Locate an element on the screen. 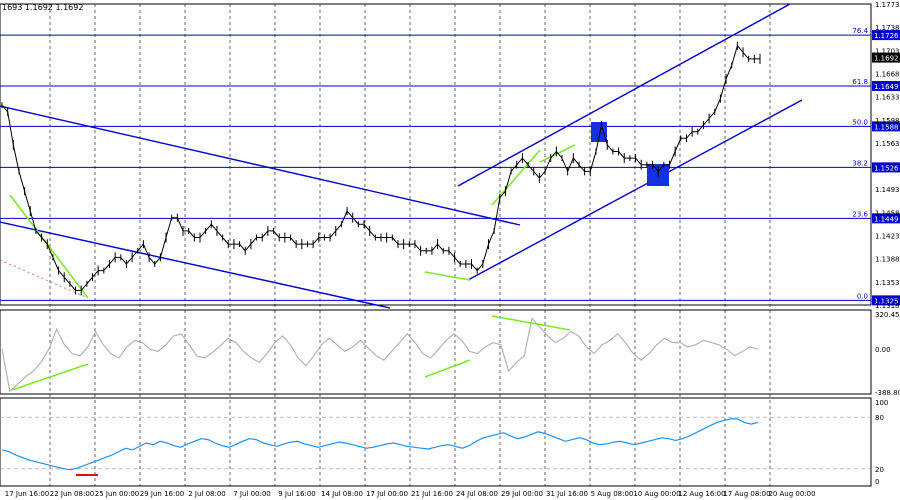  rsi-axis-upper: 80 is located at coordinates (879, 418).